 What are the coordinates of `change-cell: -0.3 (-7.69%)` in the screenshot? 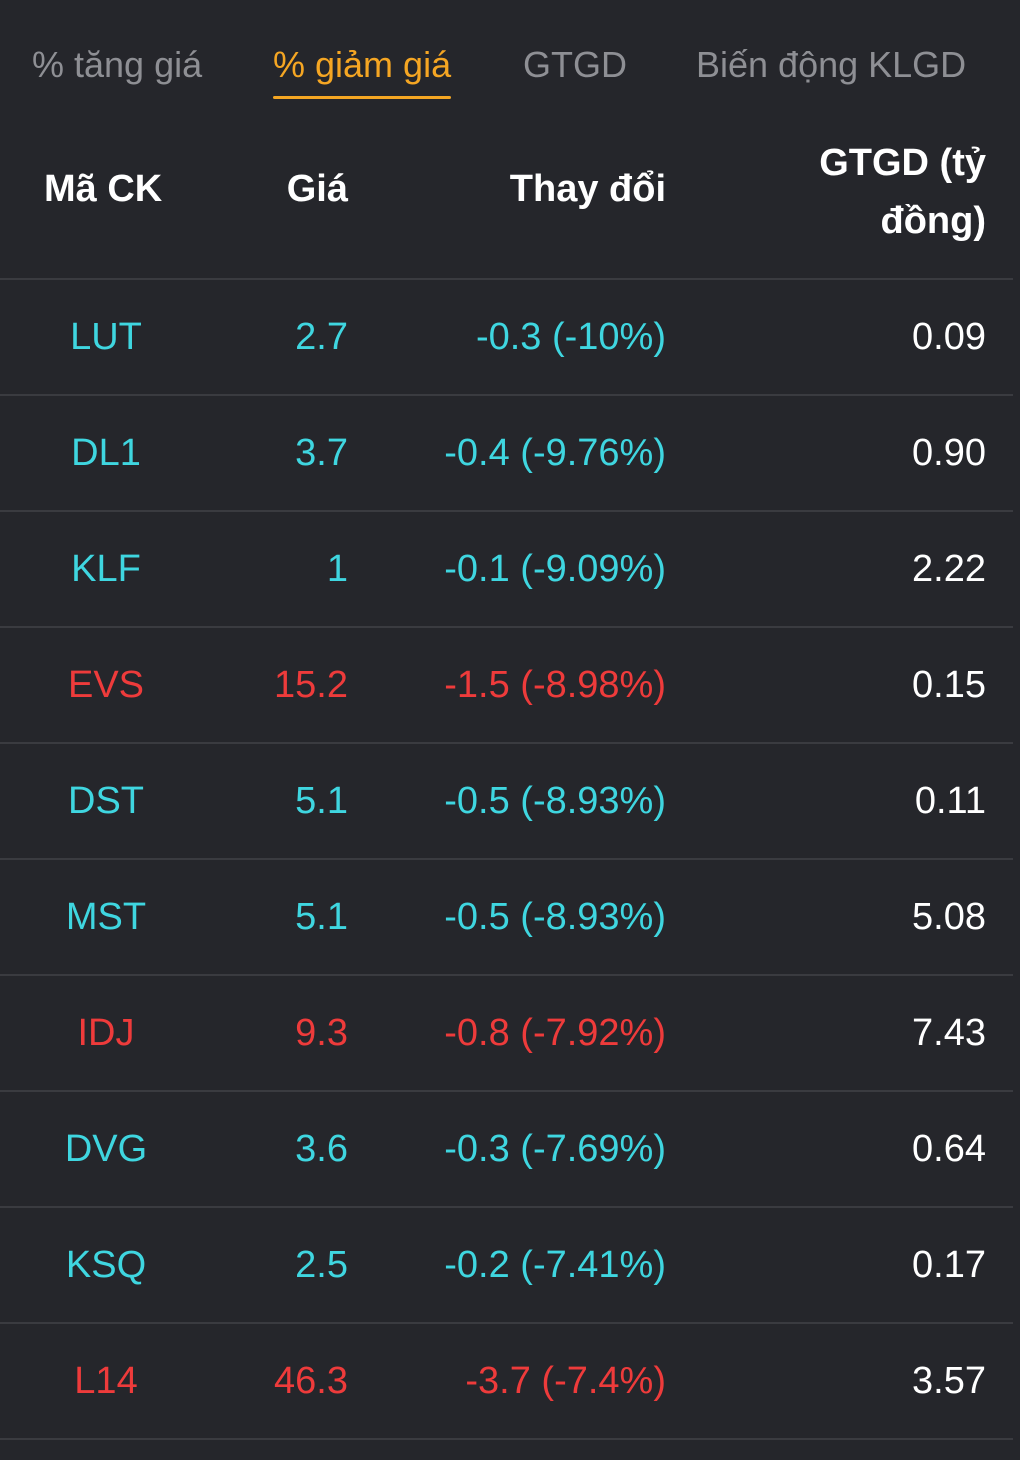 It's located at (555, 1149).